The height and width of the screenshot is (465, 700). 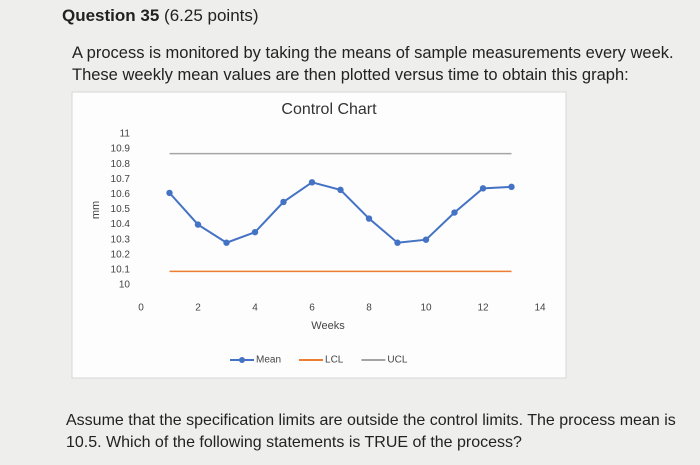 I want to click on y-tick-label: 10.7, so click(x=121, y=179).